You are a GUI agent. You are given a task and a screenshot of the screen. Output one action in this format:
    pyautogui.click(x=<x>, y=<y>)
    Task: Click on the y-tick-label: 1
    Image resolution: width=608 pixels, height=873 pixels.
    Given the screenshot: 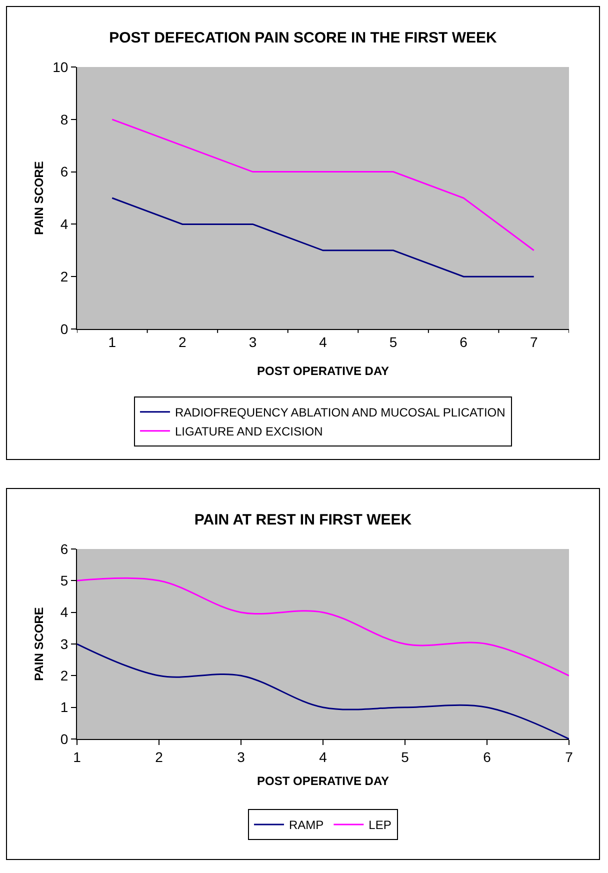 What is the action you would take?
    pyautogui.click(x=64, y=707)
    